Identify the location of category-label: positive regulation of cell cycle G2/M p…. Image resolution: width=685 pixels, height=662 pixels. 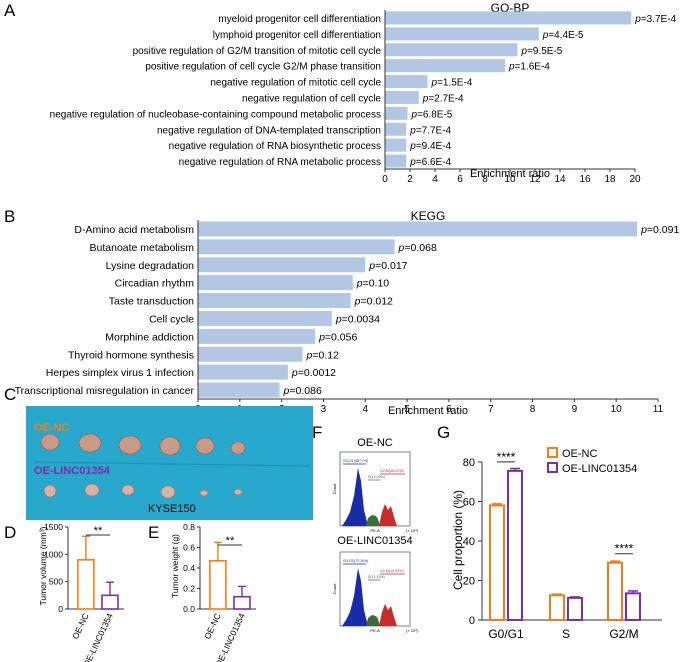
(263, 67).